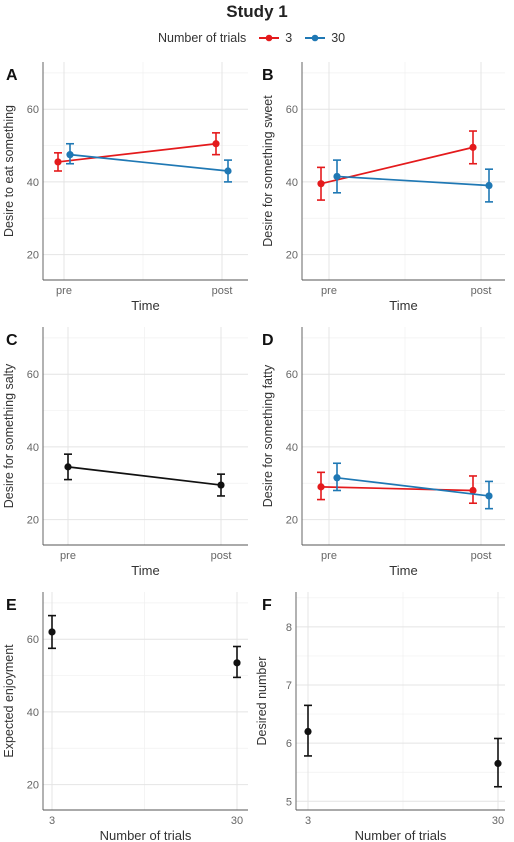  What do you see at coordinates (267, 605) in the screenshot?
I see `panel-label: F` at bounding box center [267, 605].